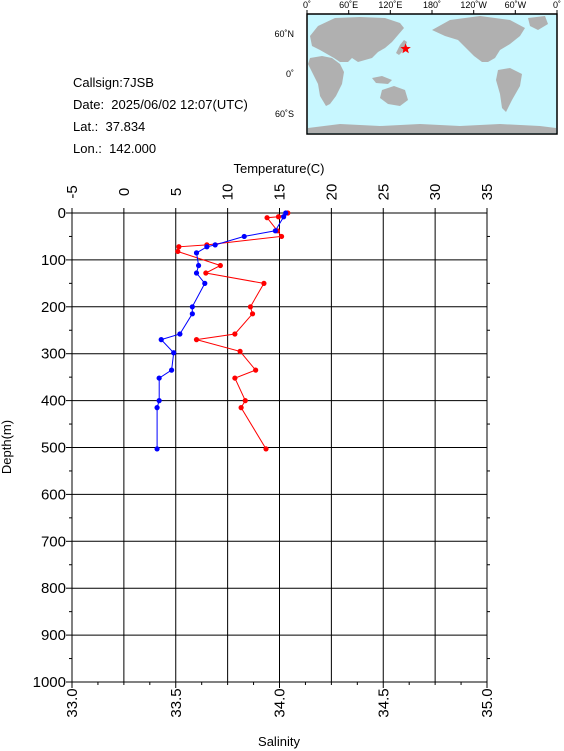 The image size is (564, 751). What do you see at coordinates (326, 81) in the screenshot?
I see `landmass-africa` at bounding box center [326, 81].